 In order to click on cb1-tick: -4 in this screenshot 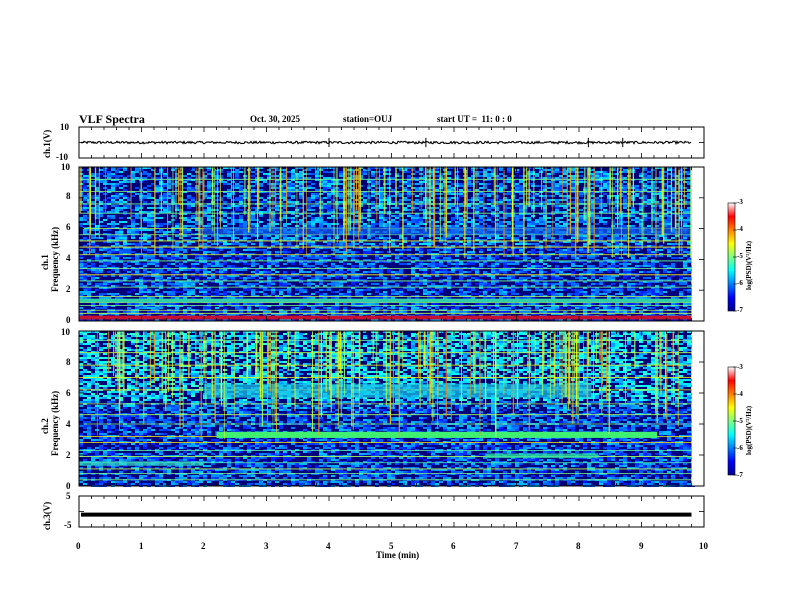, I will do `click(740, 229)`.